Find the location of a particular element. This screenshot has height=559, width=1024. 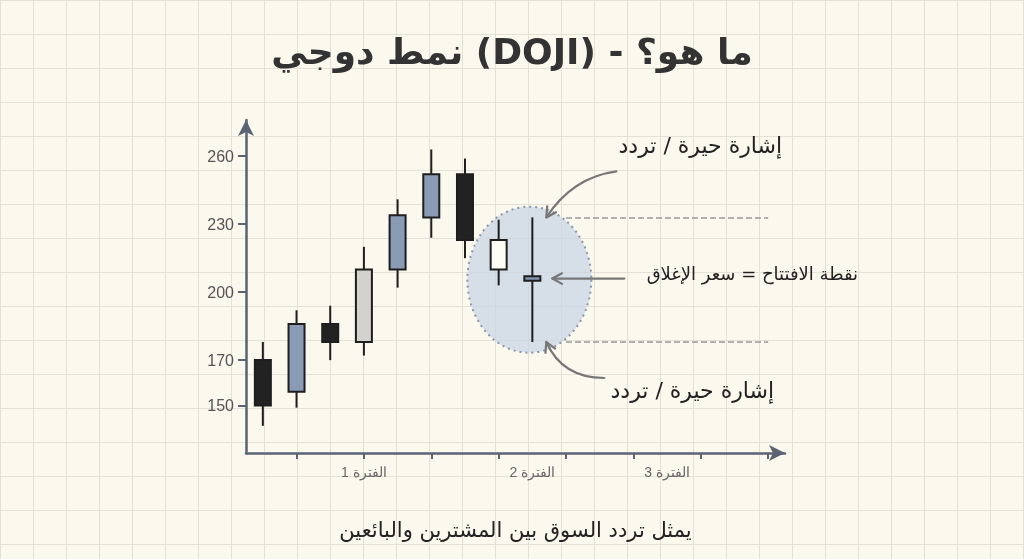

chart-title: نمط دوجي (DOJI) - ما هو؟ is located at coordinates (512, 51).